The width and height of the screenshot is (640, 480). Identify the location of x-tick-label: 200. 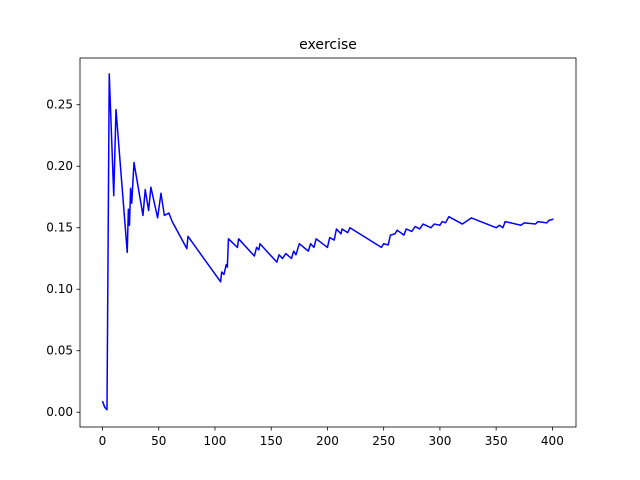
(327, 441).